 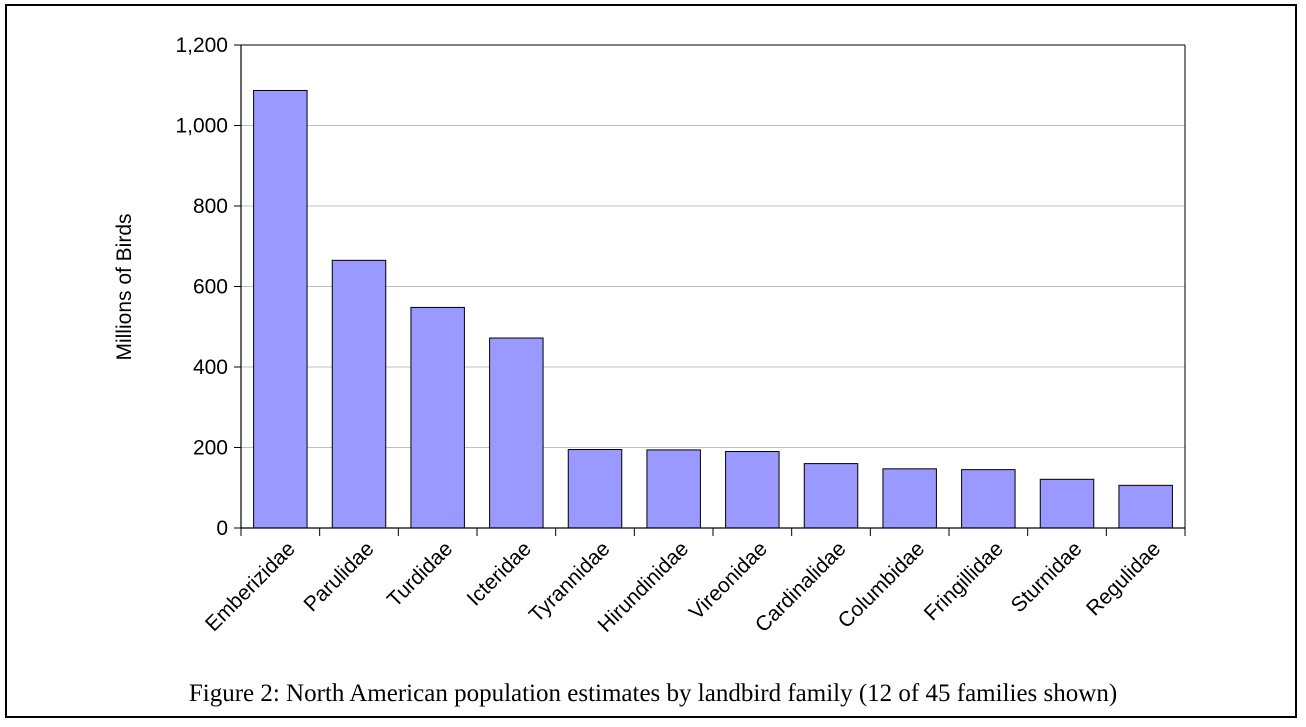 What do you see at coordinates (673, 489) in the screenshot?
I see `bar-hirundinidae` at bounding box center [673, 489].